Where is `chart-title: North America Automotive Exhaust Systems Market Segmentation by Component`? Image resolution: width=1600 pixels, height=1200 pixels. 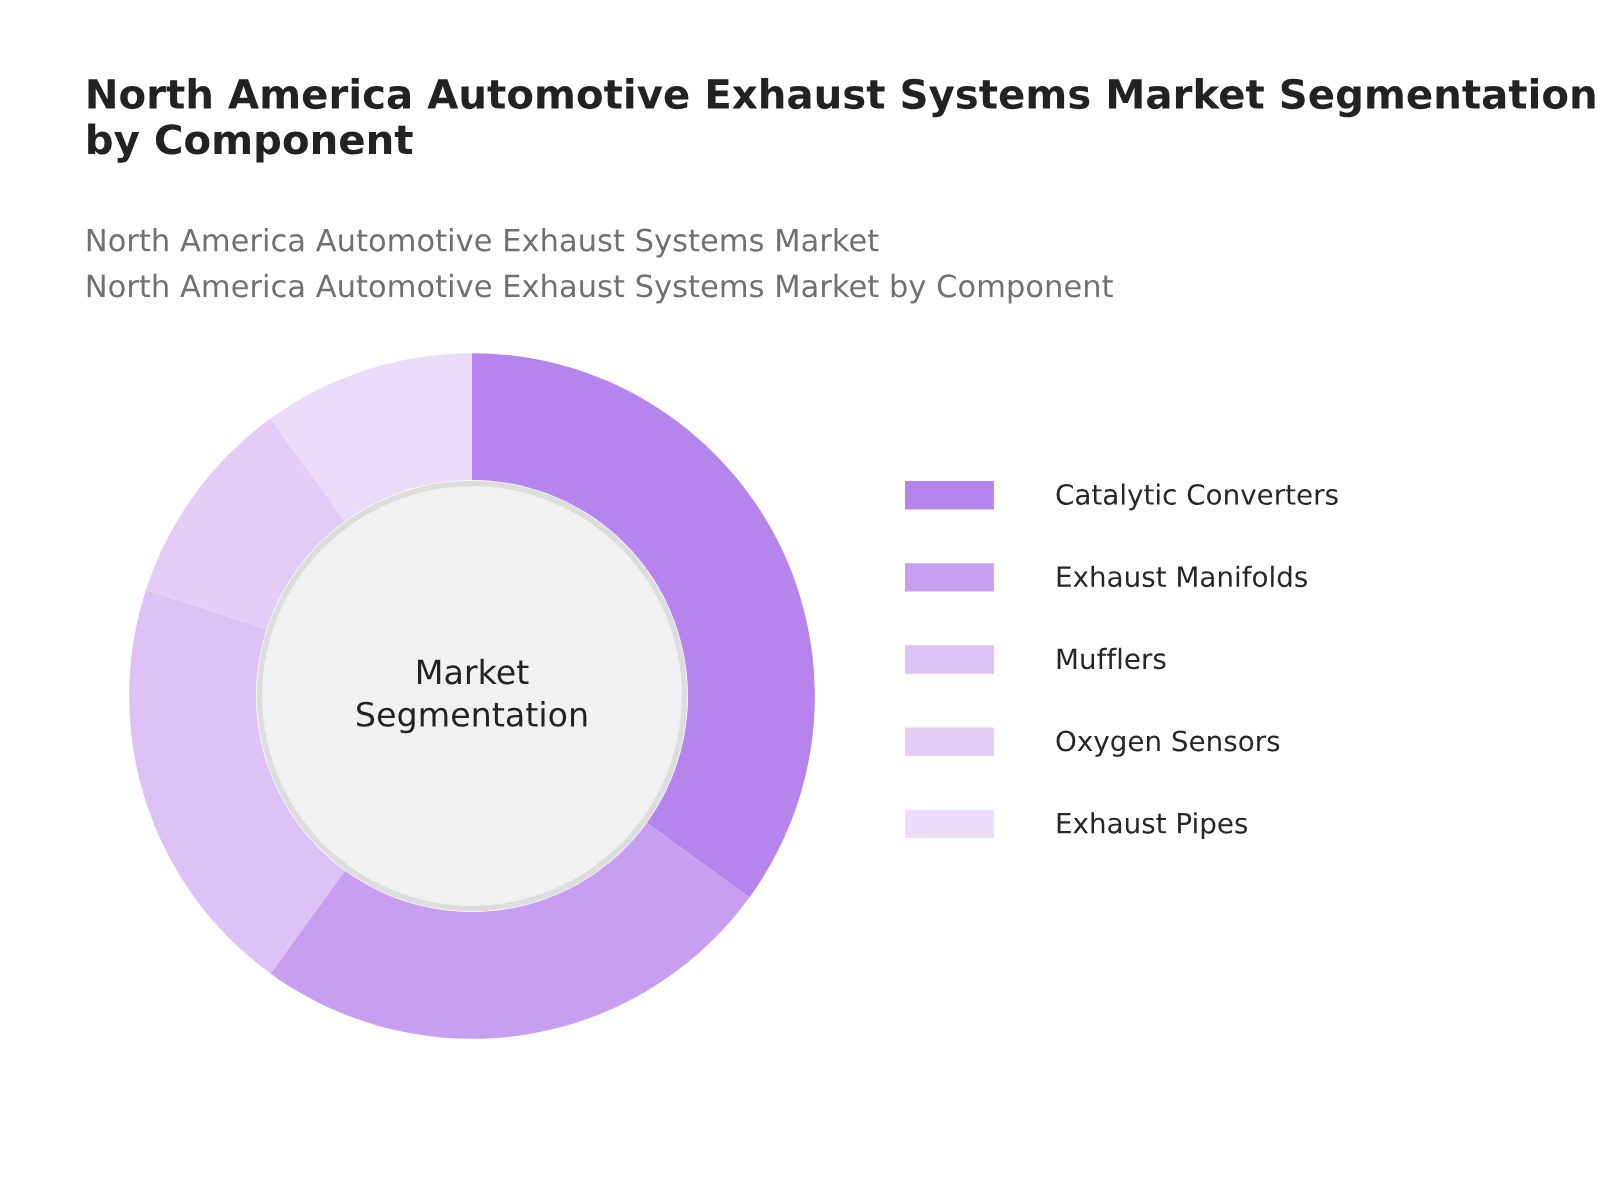 chart-title: North America Automotive Exhaust Systems Market Segmentation by Component is located at coordinates (841, 120).